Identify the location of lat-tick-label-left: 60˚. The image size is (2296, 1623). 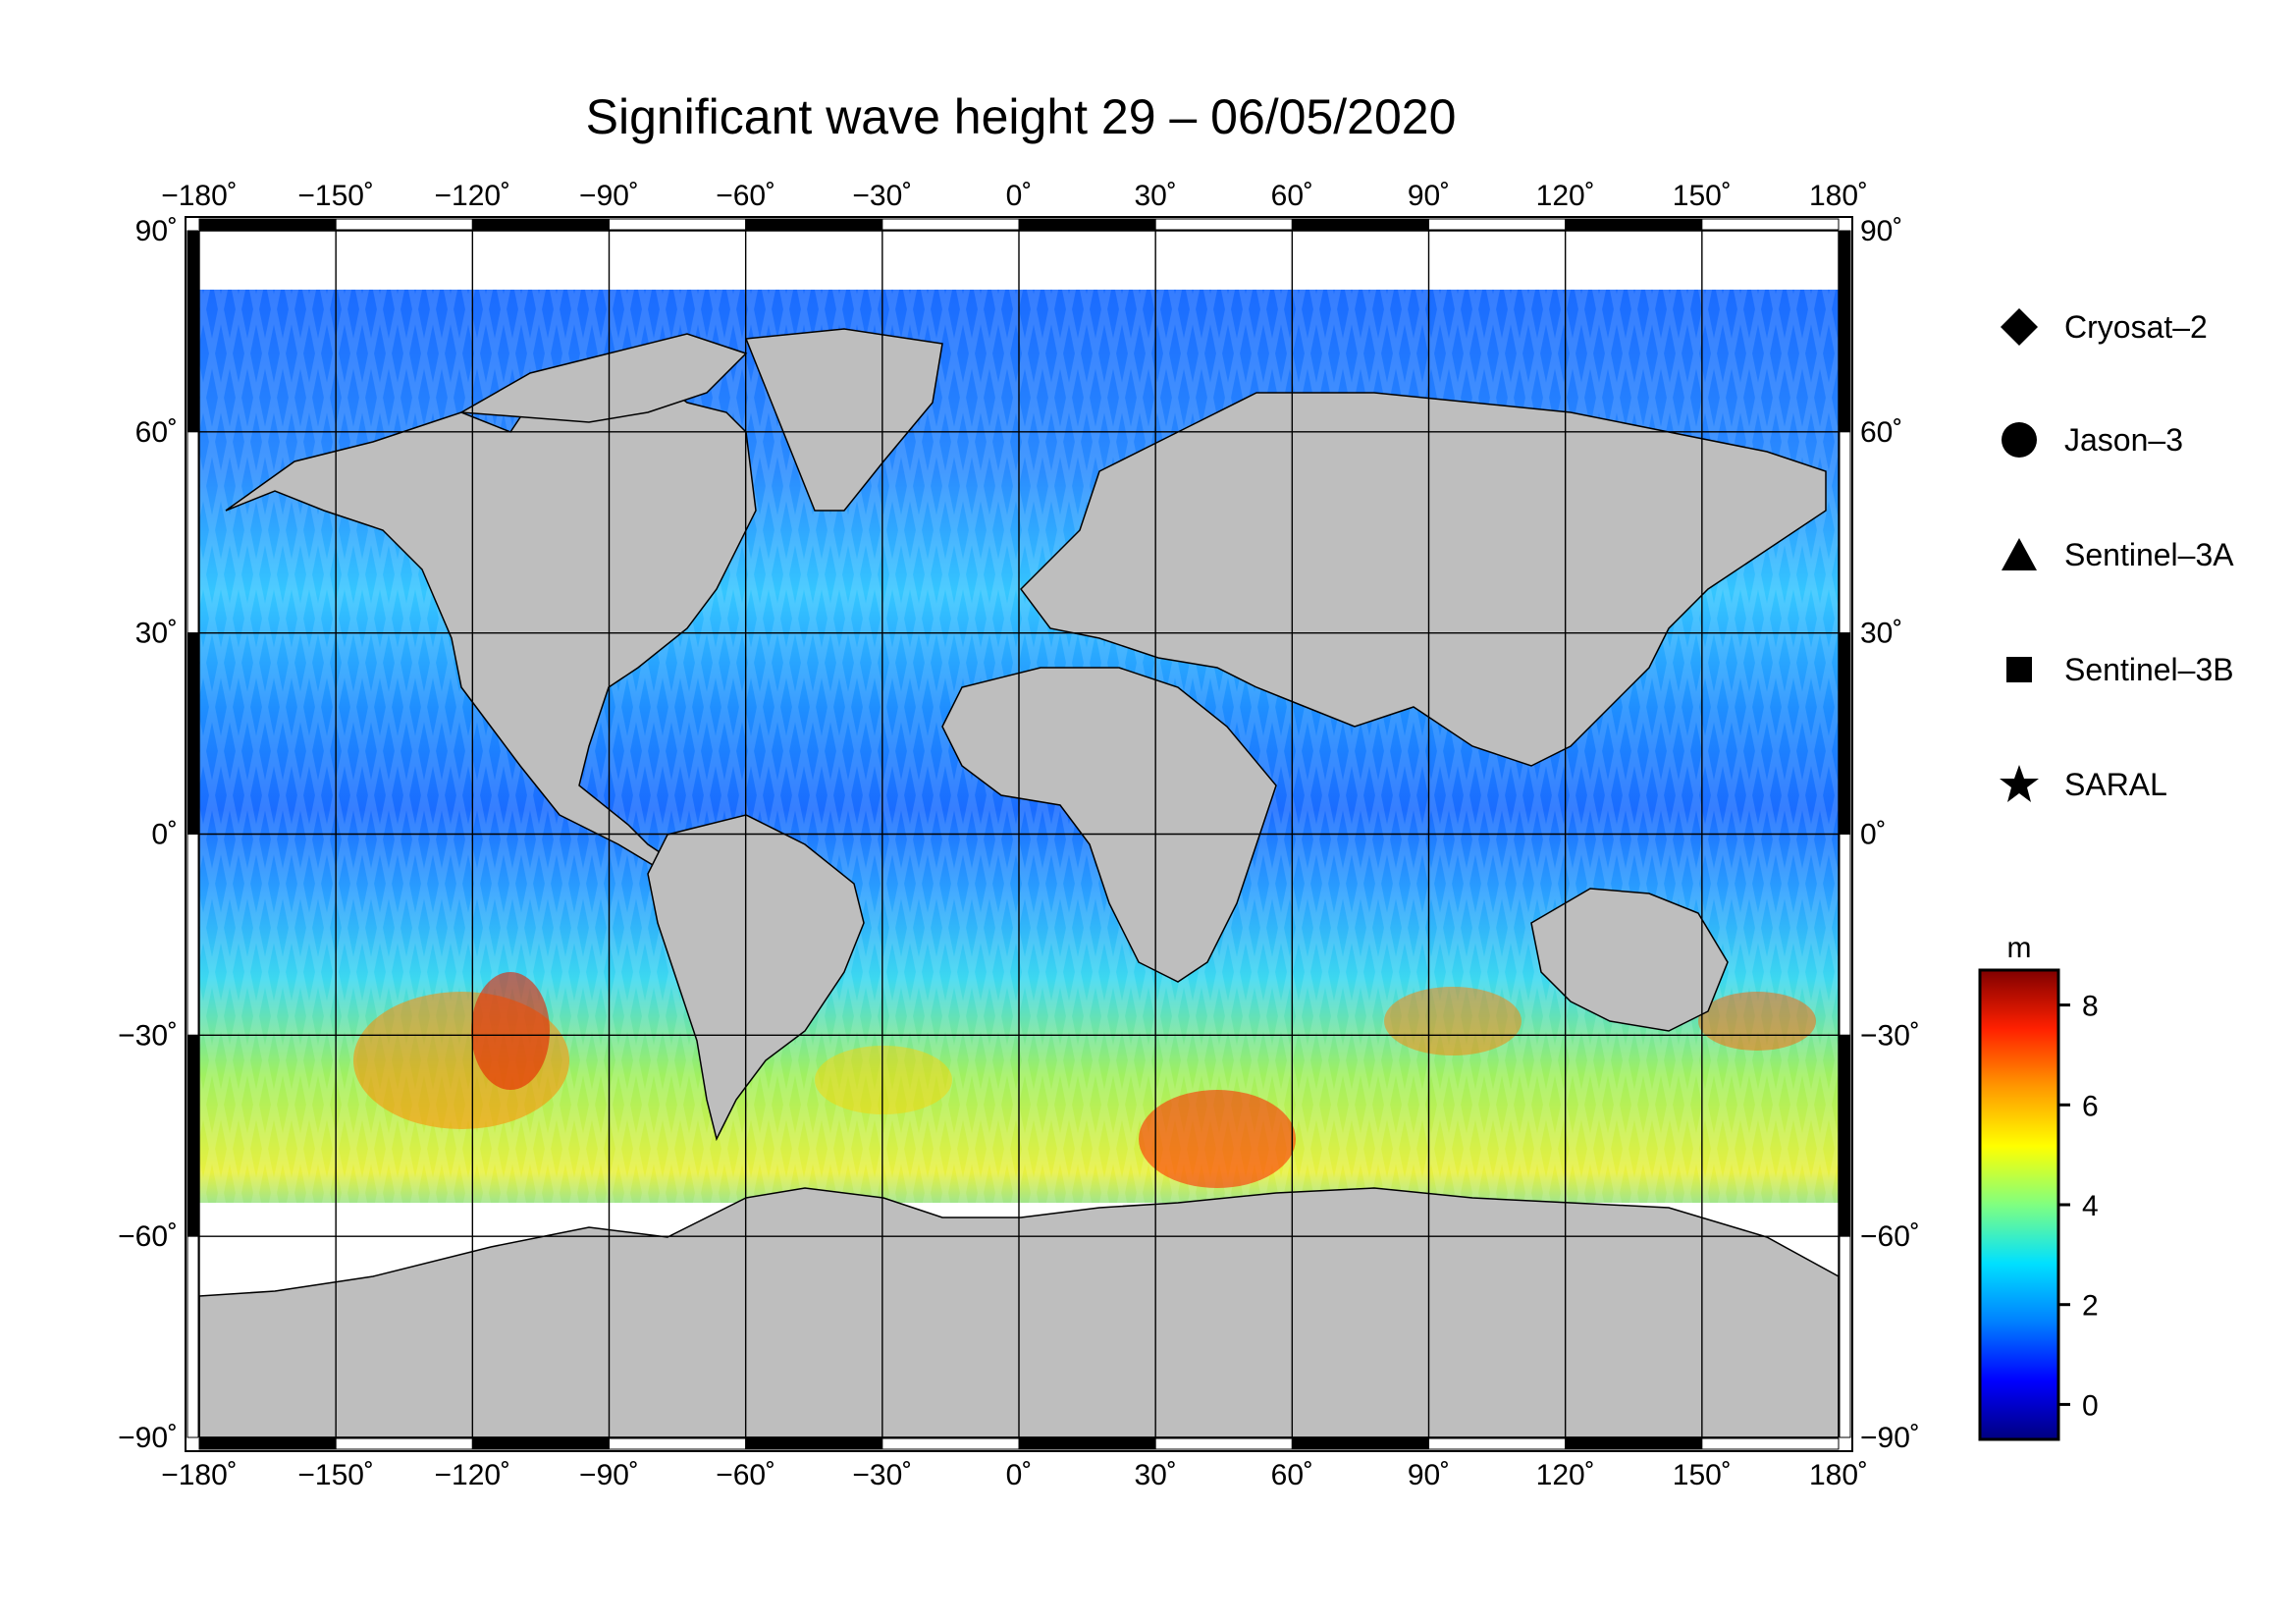
(156, 433).